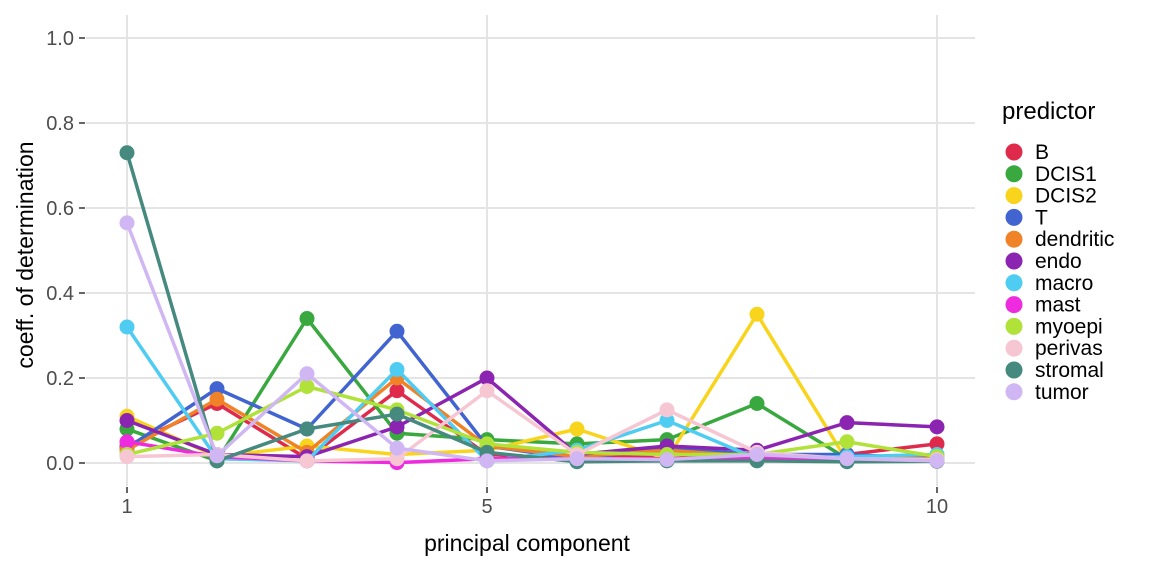 The image size is (1152, 576). Describe the element at coordinates (127, 442) in the screenshot. I see `data-point-mast-pc1` at that location.